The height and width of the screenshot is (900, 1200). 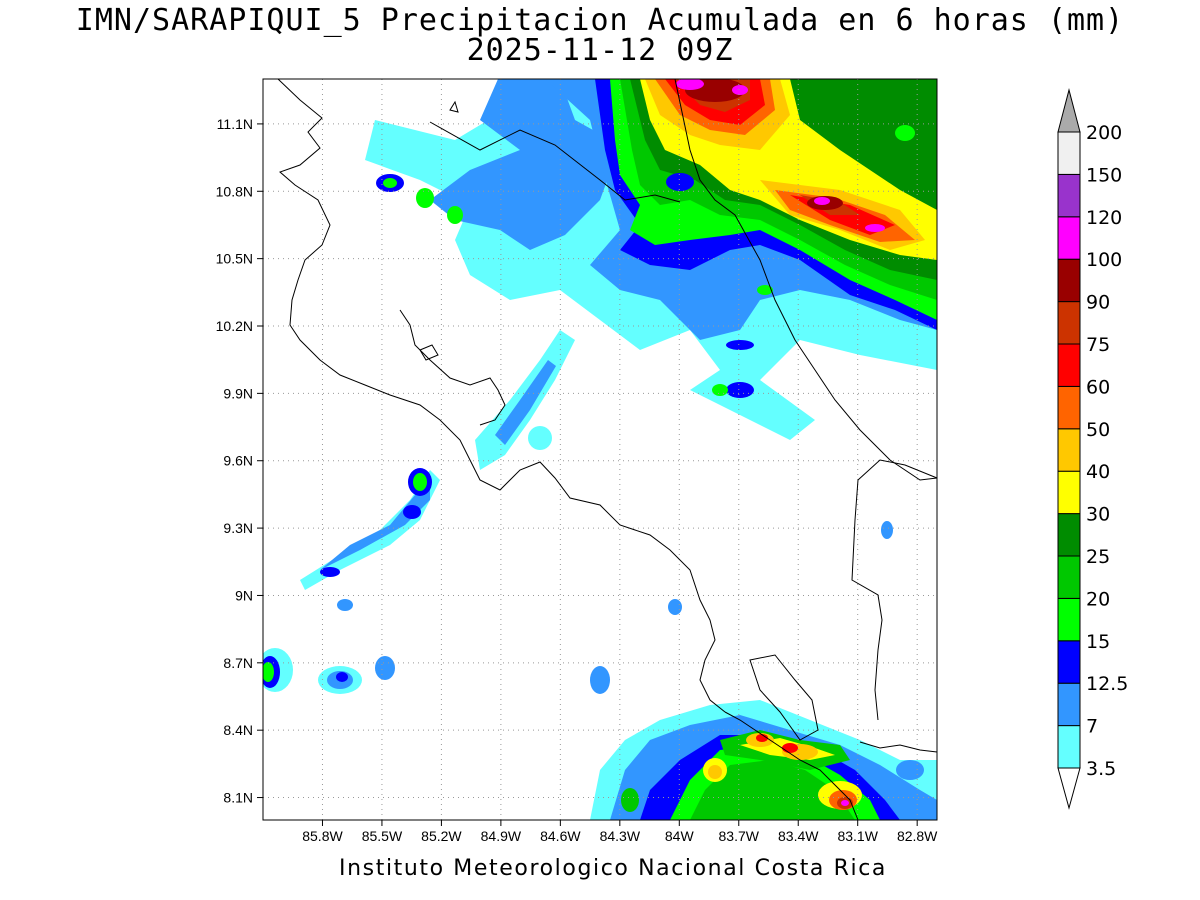 What do you see at coordinates (1104, 133) in the screenshot?
I see `colorbar-label: 200` at bounding box center [1104, 133].